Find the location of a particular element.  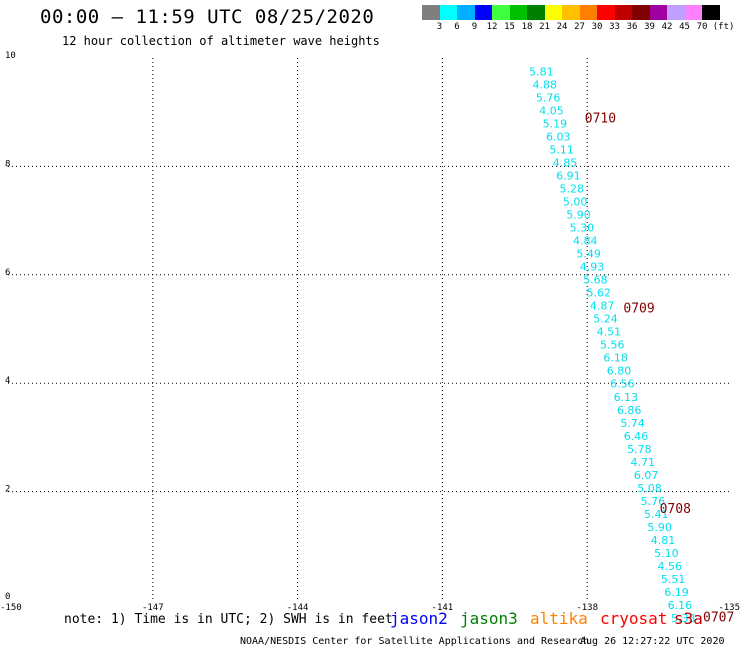

wave-height-point: 4.85 is located at coordinates (565, 163).